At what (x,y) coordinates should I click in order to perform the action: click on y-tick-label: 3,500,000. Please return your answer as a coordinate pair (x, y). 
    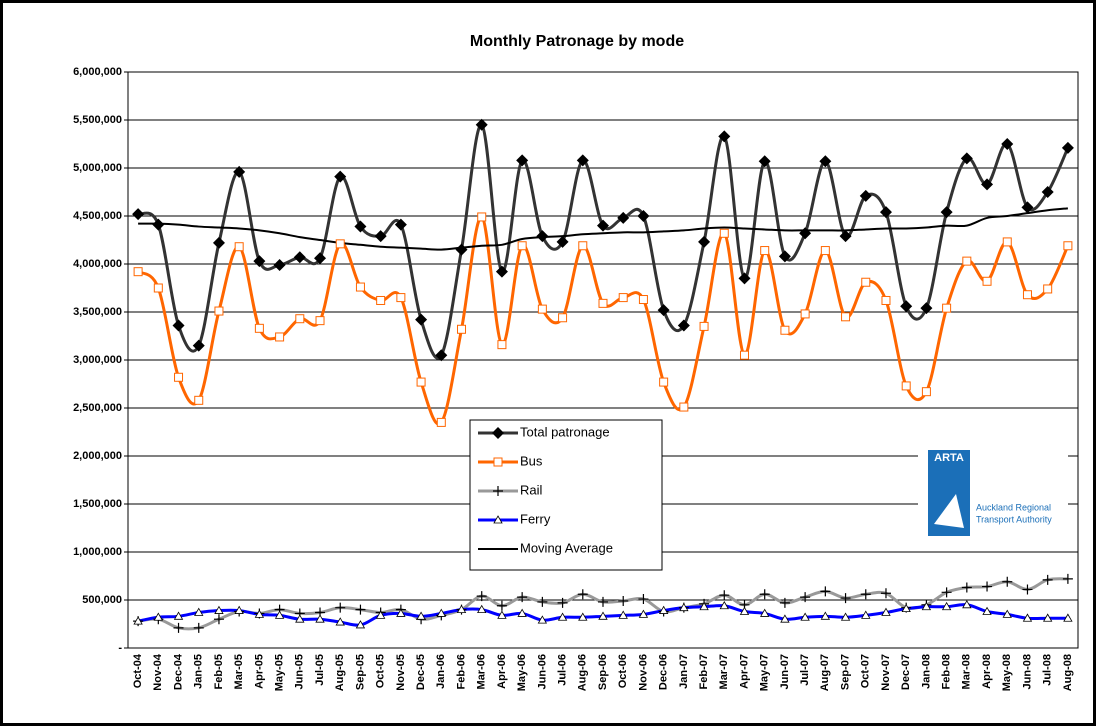
    Looking at the image, I should click on (97, 312).